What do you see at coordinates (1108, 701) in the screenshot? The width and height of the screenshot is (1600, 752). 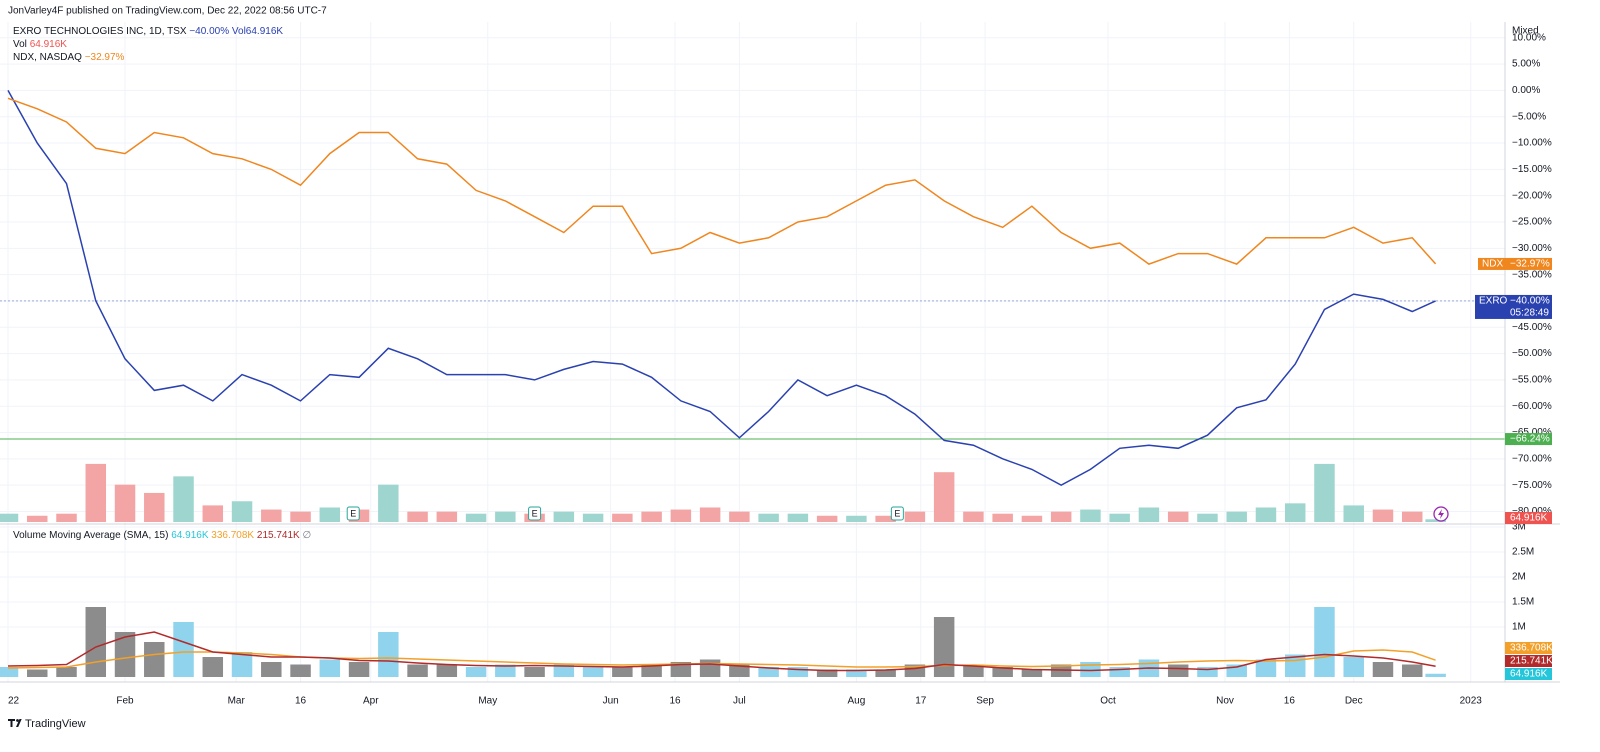 I see `x-tick-label: Oct` at bounding box center [1108, 701].